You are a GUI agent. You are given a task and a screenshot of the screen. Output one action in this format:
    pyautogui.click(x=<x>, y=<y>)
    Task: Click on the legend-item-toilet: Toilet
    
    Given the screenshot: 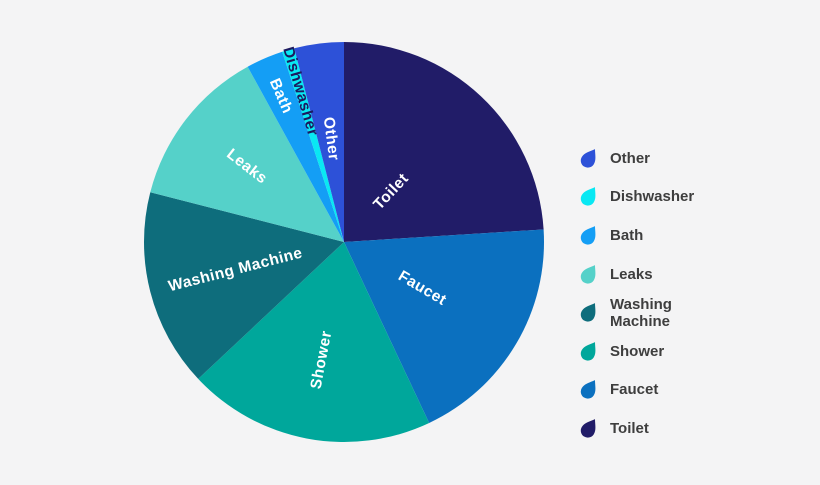 What is the action you would take?
    pyautogui.click(x=653, y=429)
    